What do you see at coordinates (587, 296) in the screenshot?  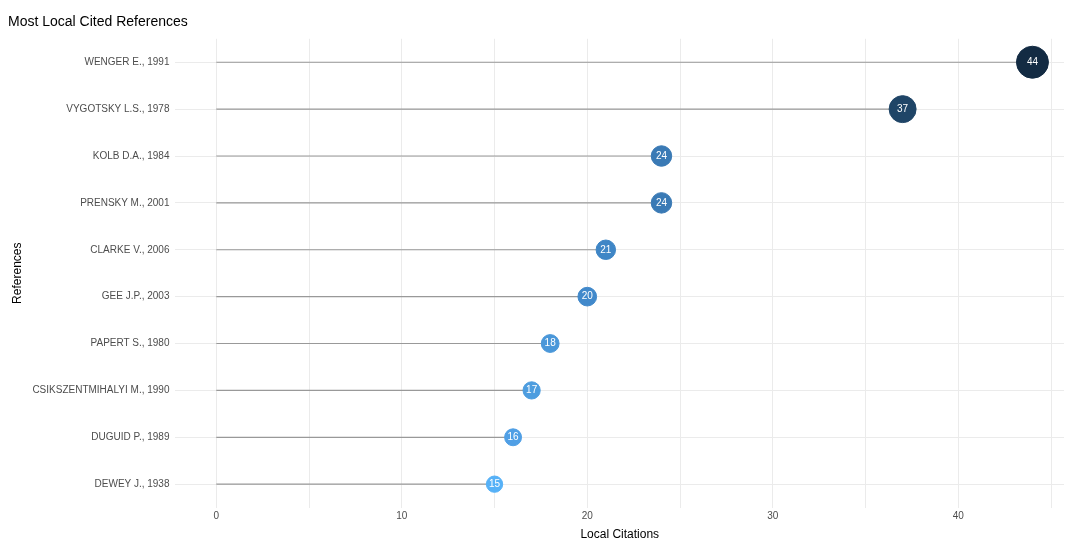 I see `data-label: 20` at bounding box center [587, 296].